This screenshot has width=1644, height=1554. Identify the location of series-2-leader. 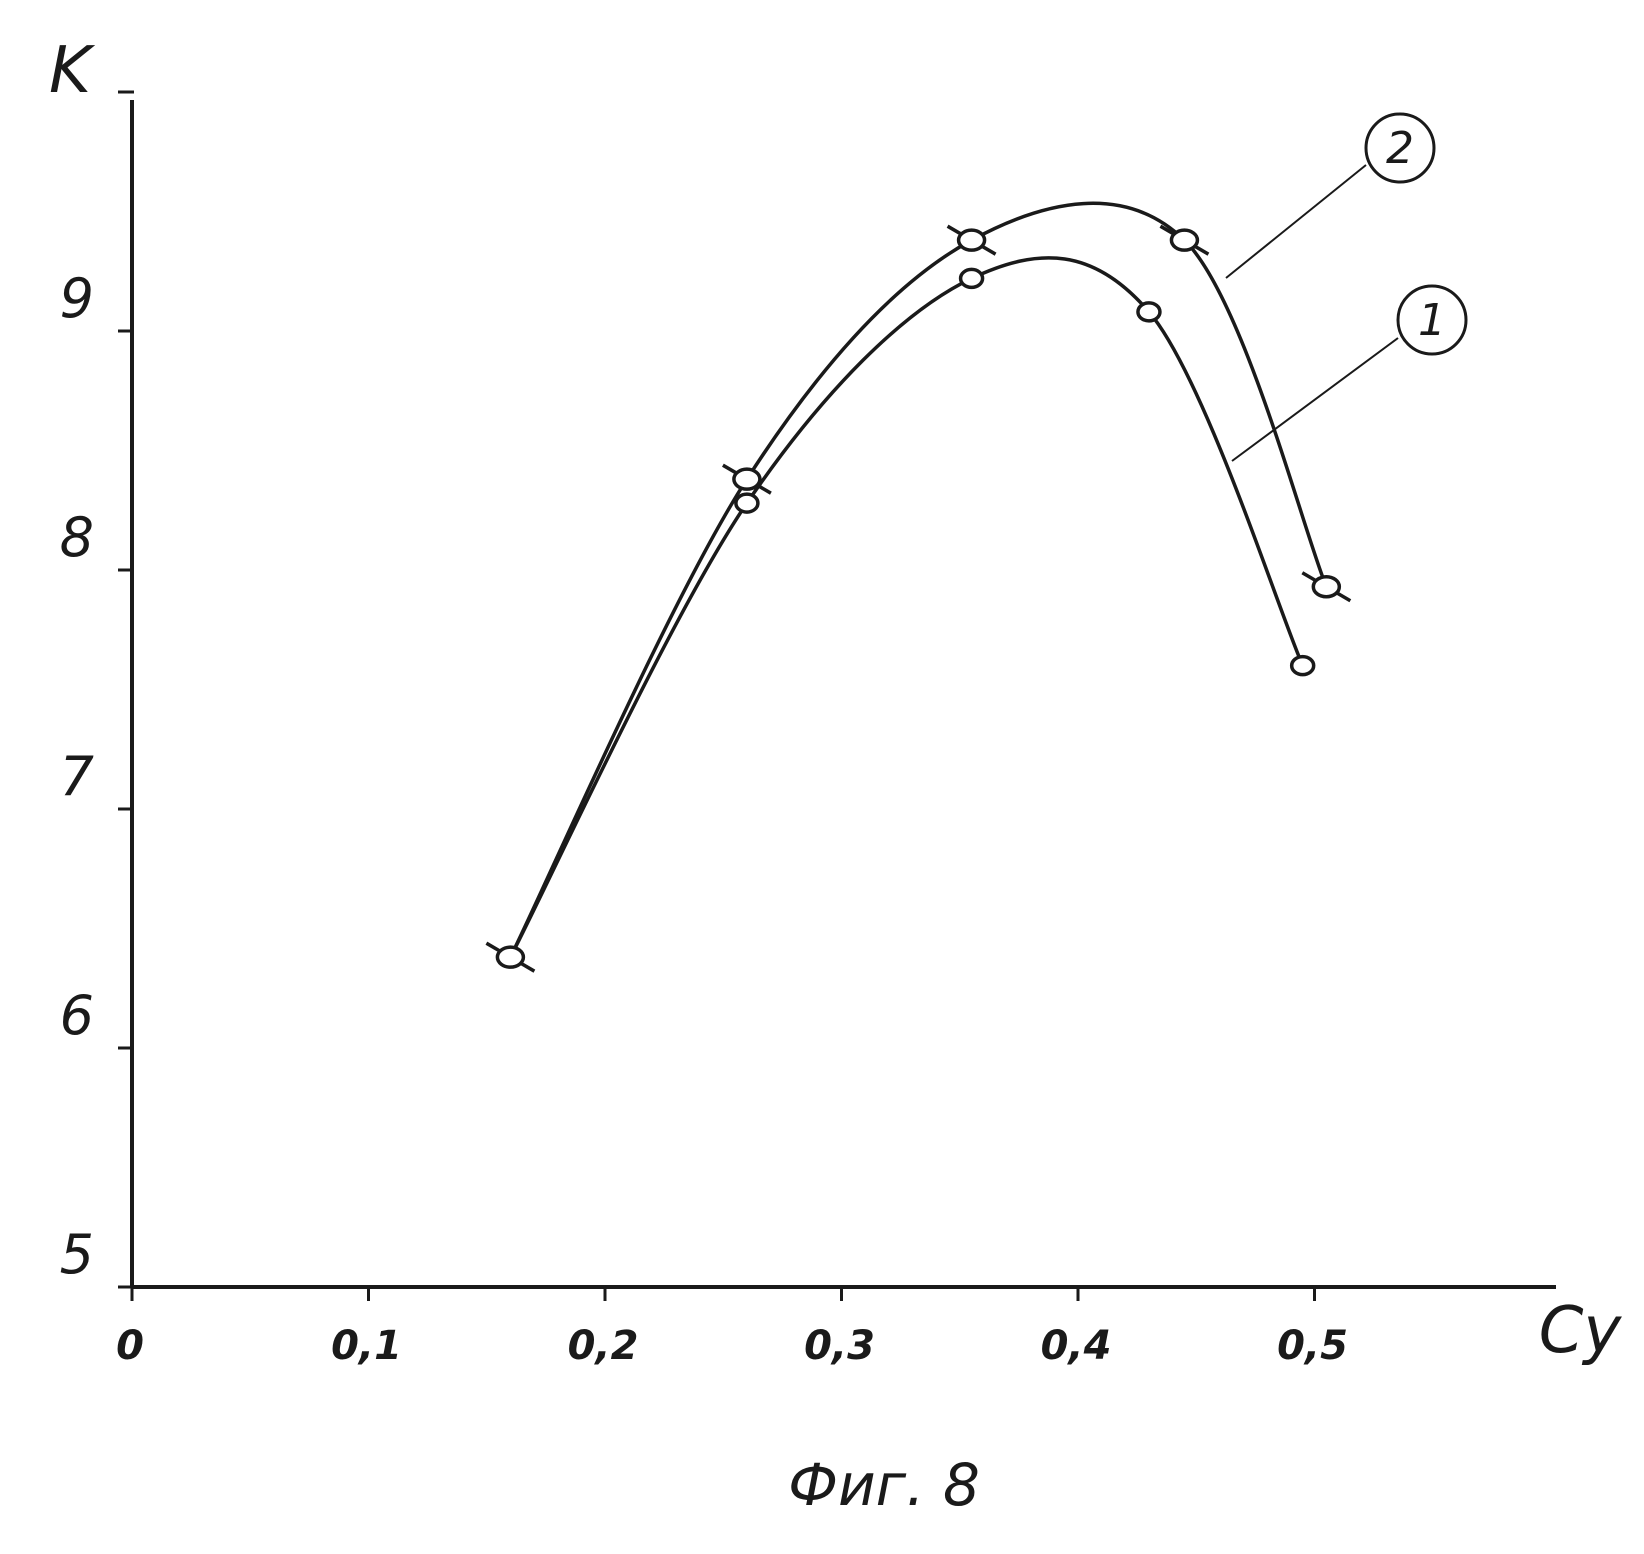
(1296, 221).